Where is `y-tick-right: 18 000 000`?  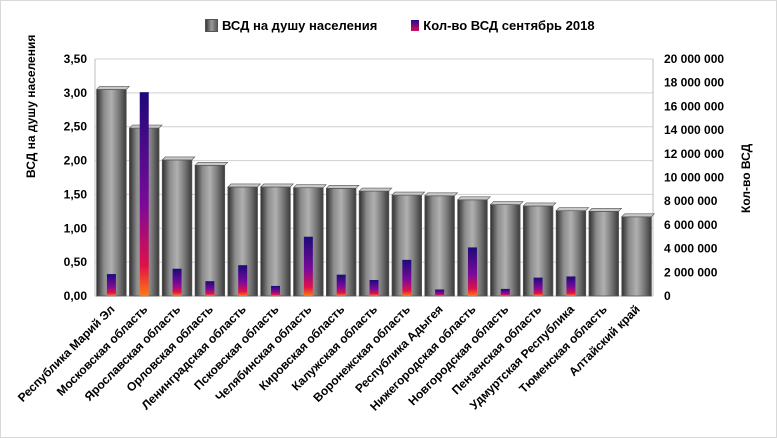 y-tick-right: 18 000 000 is located at coordinates (694, 83).